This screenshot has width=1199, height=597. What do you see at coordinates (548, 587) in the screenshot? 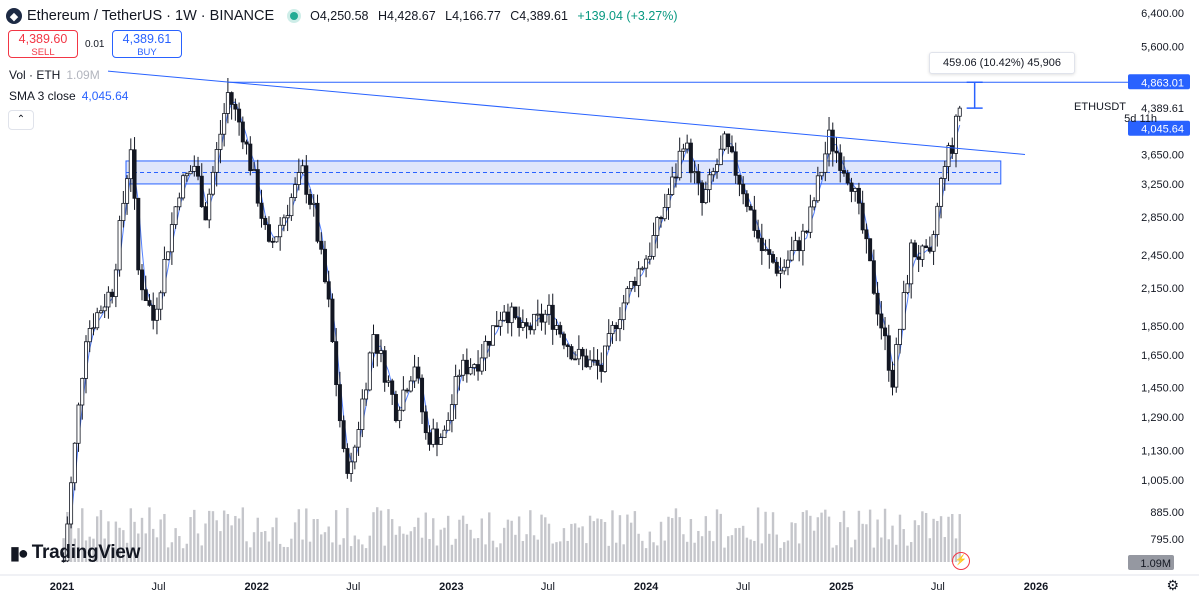
I see `time-tick-label: Jul` at bounding box center [548, 587].